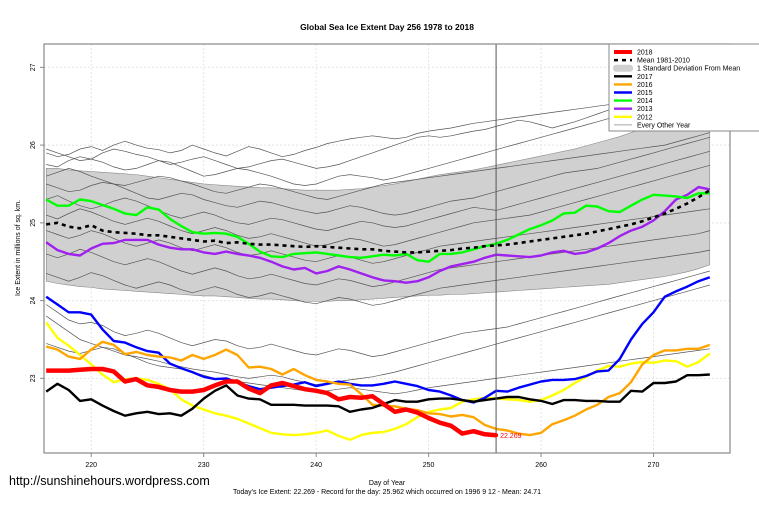 This screenshot has height=506, width=759. Describe the element at coordinates (33, 301) in the screenshot. I see `y-tick-label: 24` at that location.